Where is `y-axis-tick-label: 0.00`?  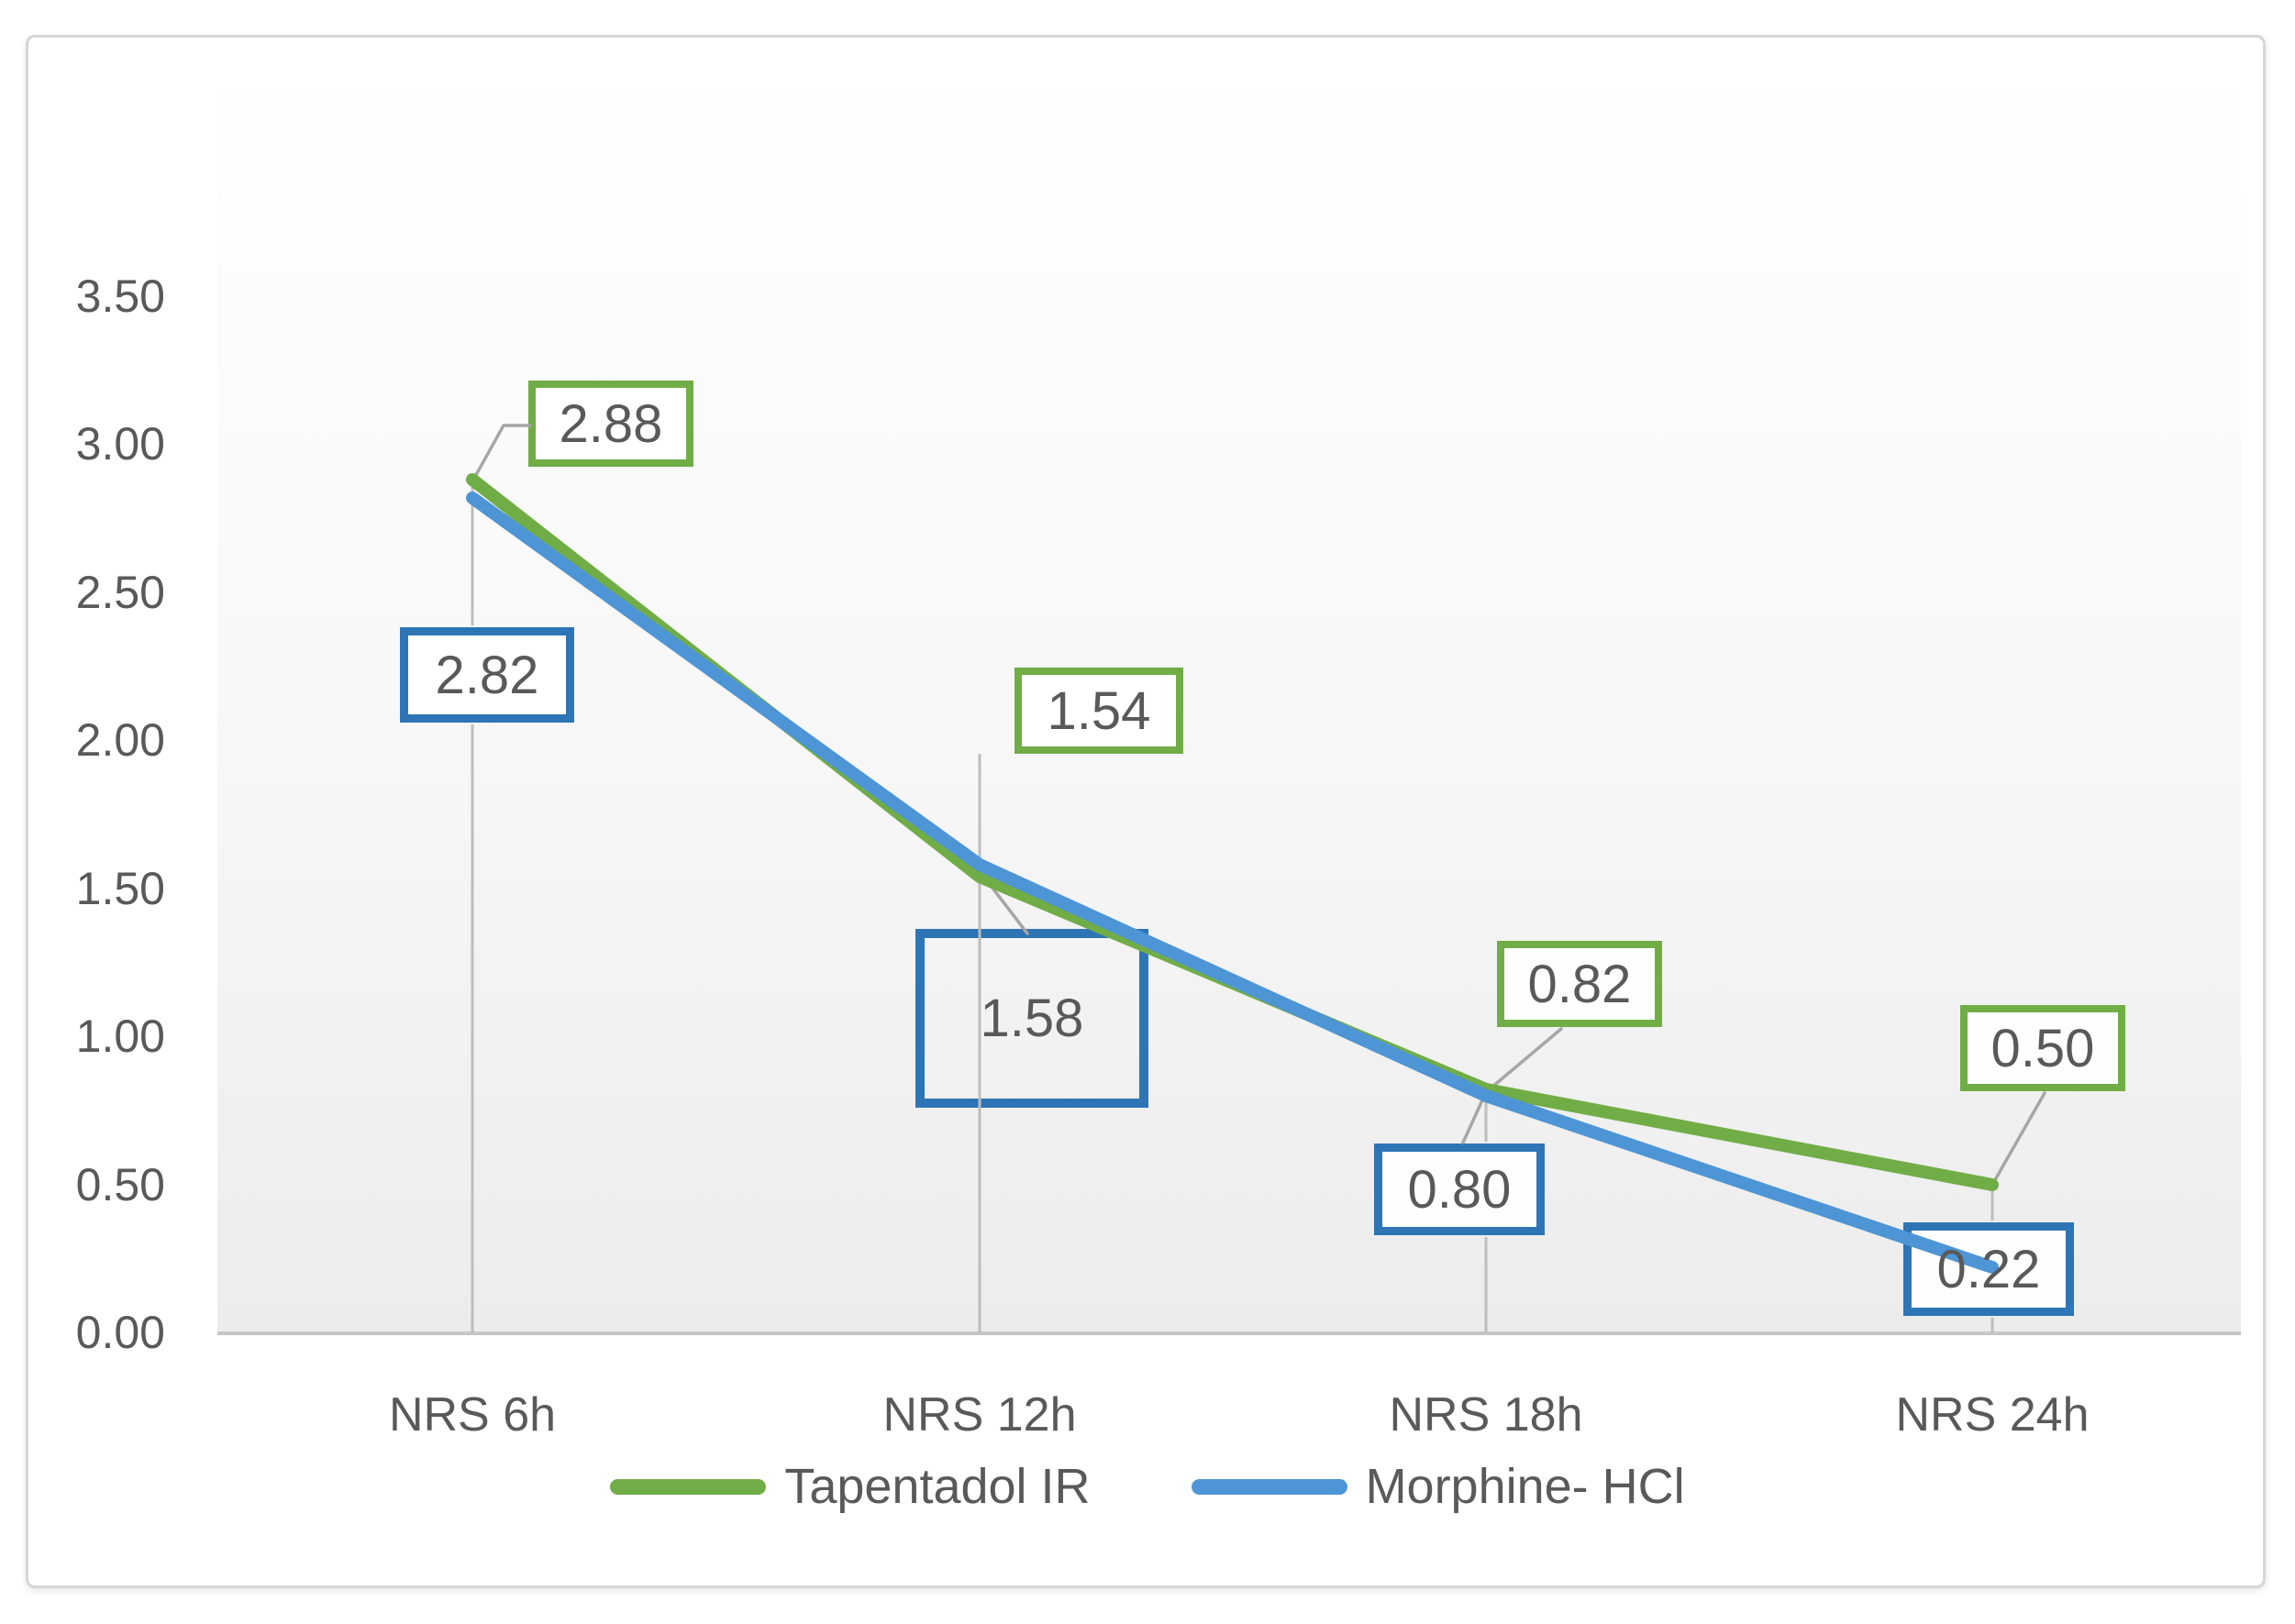 y-axis-tick-label: 0.00 is located at coordinates (120, 1332).